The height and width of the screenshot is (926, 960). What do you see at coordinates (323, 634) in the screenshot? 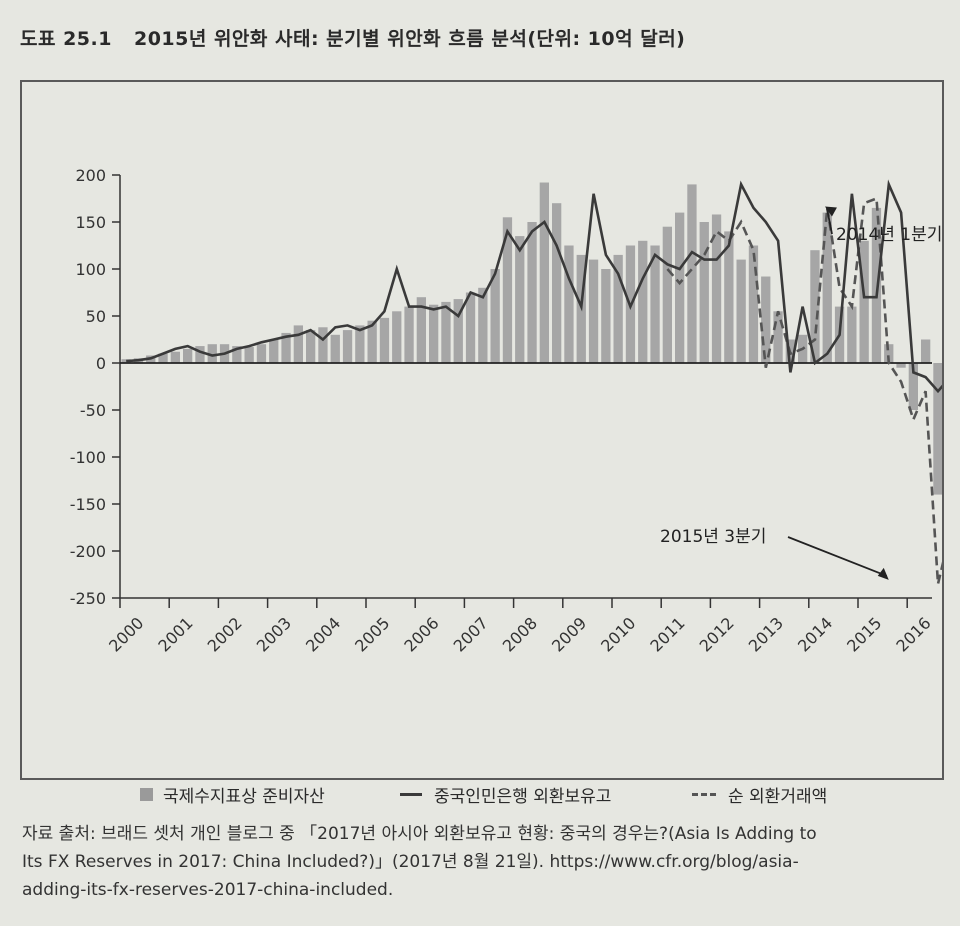
I see `x-tick-label: 2004` at bounding box center [323, 634].